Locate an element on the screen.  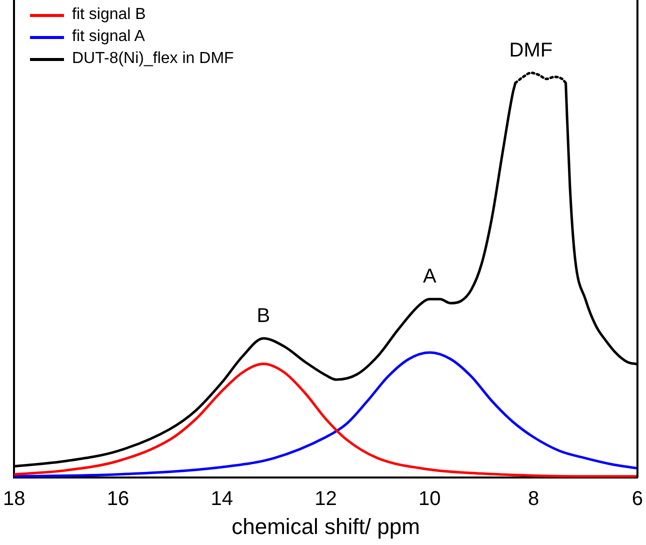
legend-label: fit signal B is located at coordinates (109, 15).